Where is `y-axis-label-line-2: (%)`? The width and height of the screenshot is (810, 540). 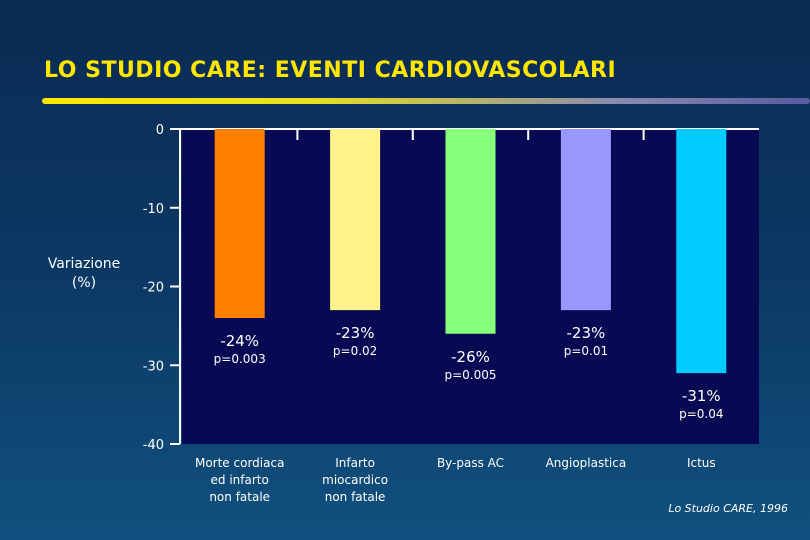
y-axis-label-line-2: (%) is located at coordinates (84, 283).